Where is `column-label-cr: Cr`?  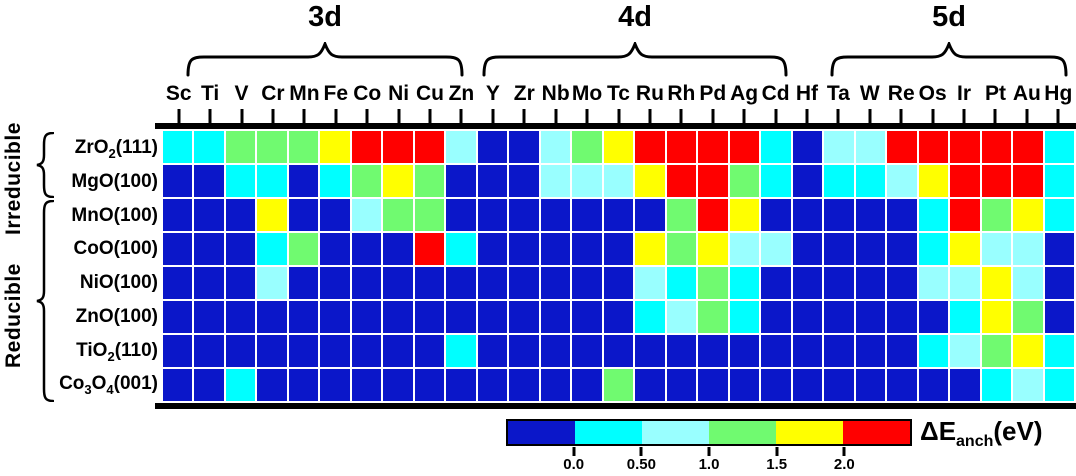
column-label-cr: Cr is located at coordinates (273, 93).